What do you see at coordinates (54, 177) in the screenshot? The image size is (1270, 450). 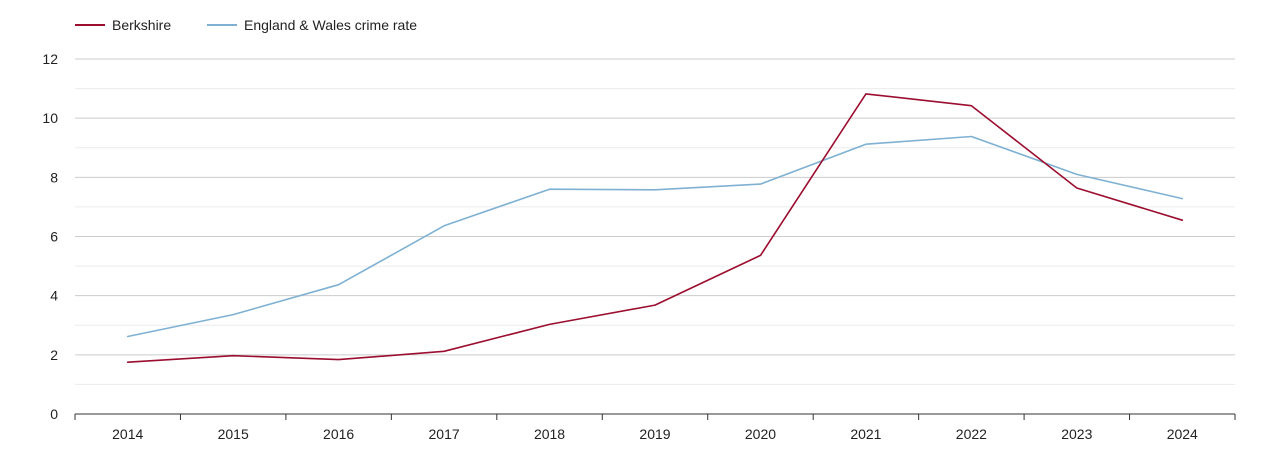 I see `y-tick-label: 8` at bounding box center [54, 177].